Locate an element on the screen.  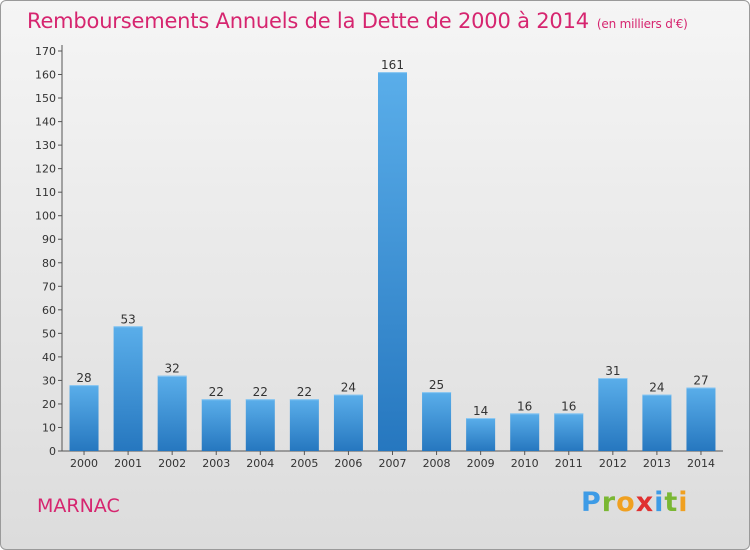
x-tick-label: 2007 is located at coordinates (393, 463).